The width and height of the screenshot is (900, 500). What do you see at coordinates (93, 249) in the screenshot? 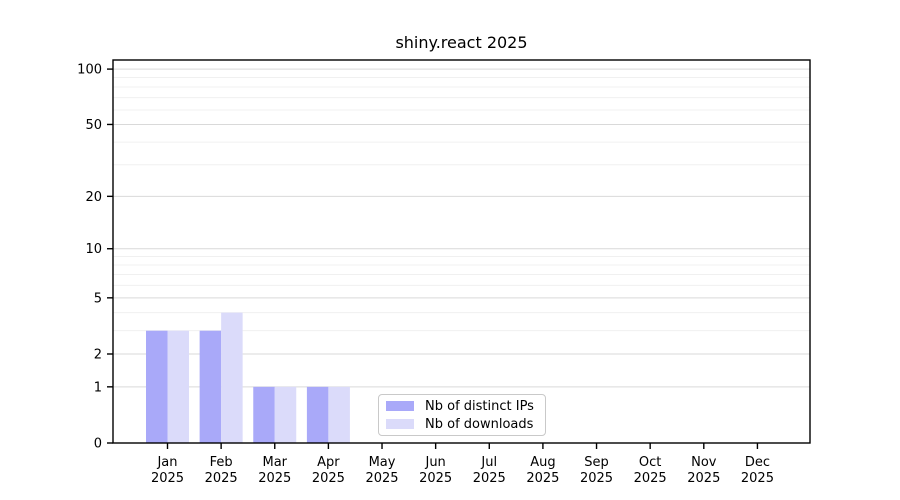
I see `y-tick-label: 10` at bounding box center [93, 249].